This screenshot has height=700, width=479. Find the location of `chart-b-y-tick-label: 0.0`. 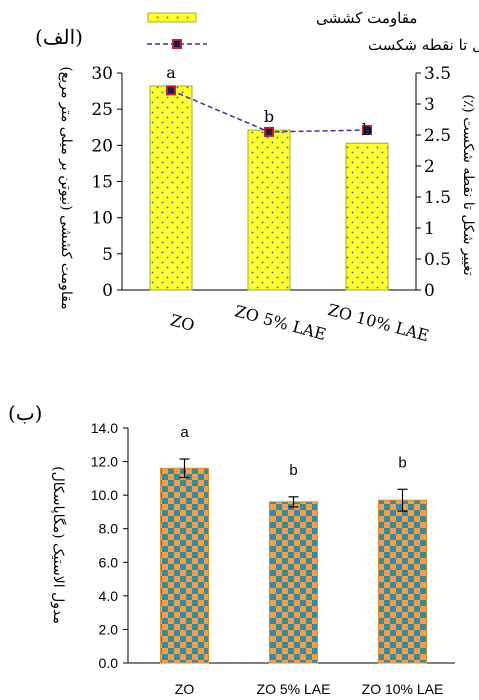

chart-b-y-tick-label: 0.0 is located at coordinates (109, 663).